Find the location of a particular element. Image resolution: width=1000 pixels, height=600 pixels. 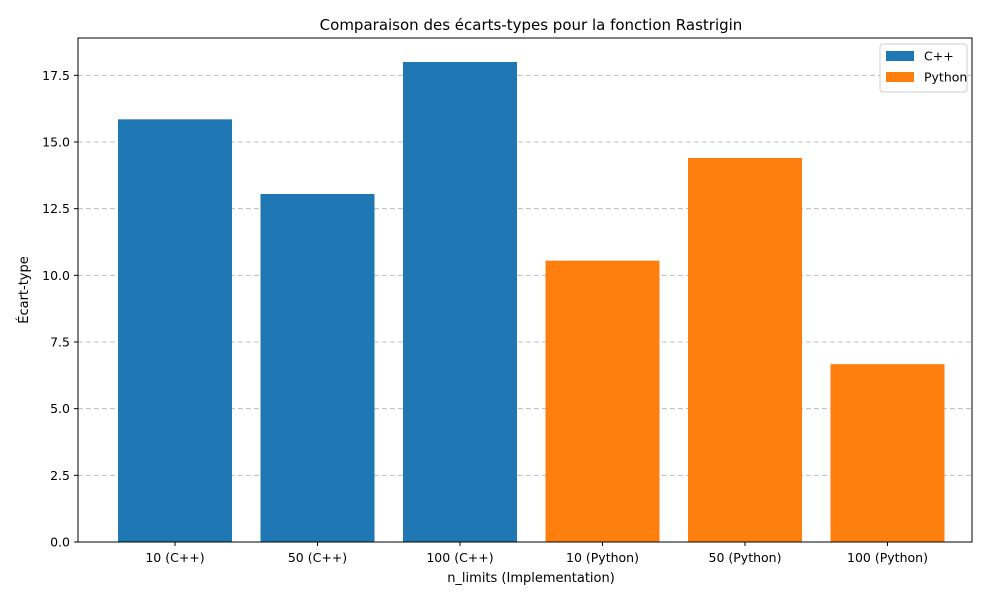

x-axis-label: n_limits (Implementation) is located at coordinates (531, 578).